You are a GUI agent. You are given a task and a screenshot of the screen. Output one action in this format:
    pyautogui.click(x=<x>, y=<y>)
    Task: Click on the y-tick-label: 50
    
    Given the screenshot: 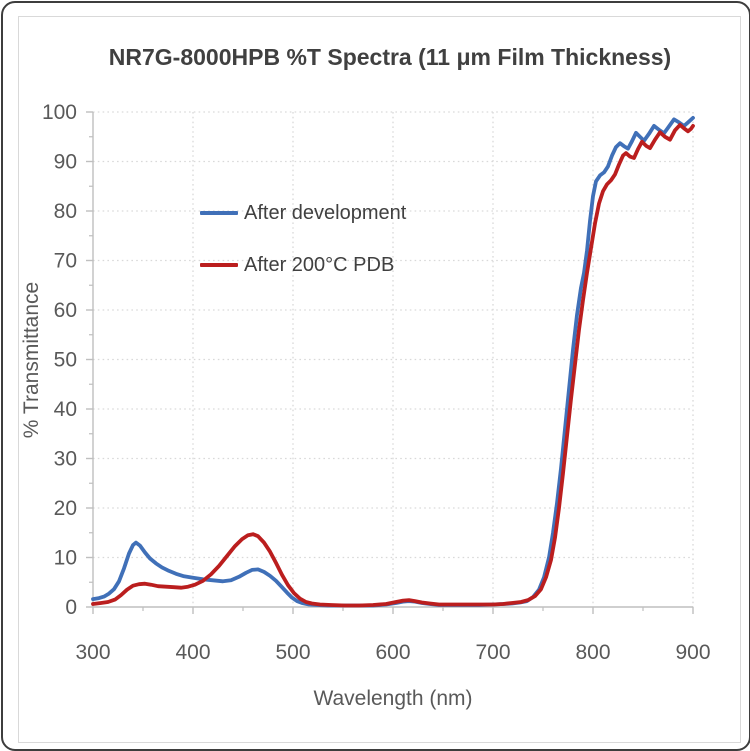 What is the action you would take?
    pyautogui.click(x=65, y=360)
    